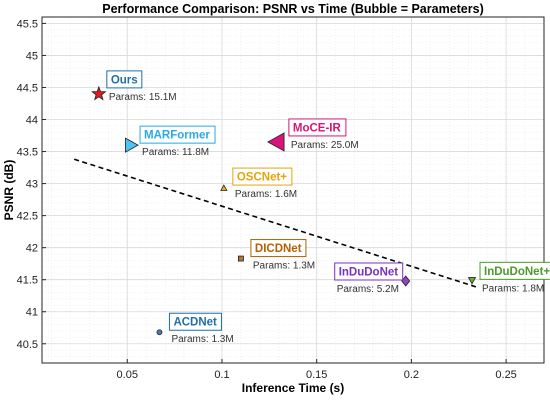  What do you see at coordinates (27, 88) in the screenshot?
I see `y-tick-label: 44.5` at bounding box center [27, 88].